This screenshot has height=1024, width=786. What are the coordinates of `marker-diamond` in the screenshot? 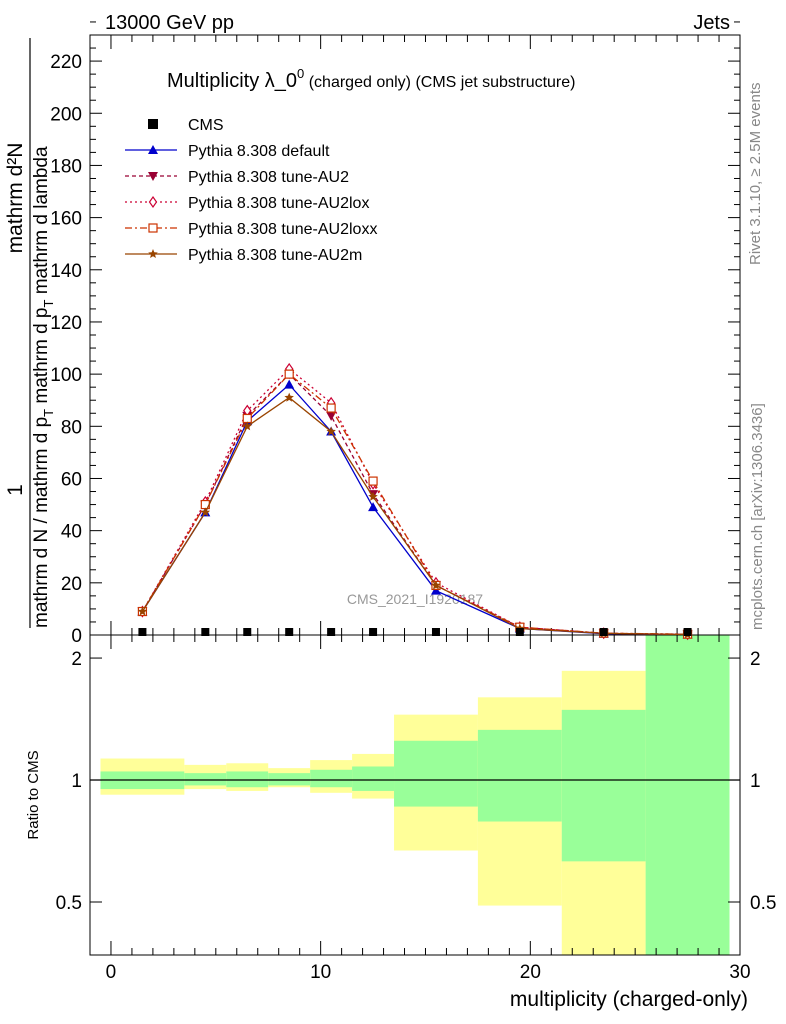 It's located at (153, 202).